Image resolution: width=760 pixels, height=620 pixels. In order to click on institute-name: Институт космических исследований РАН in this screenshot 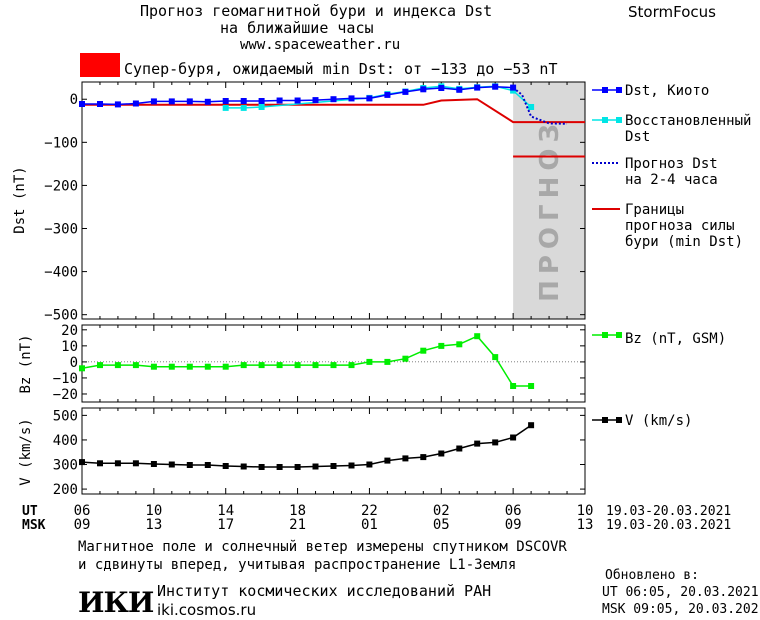, I will do `click(324, 591)`.